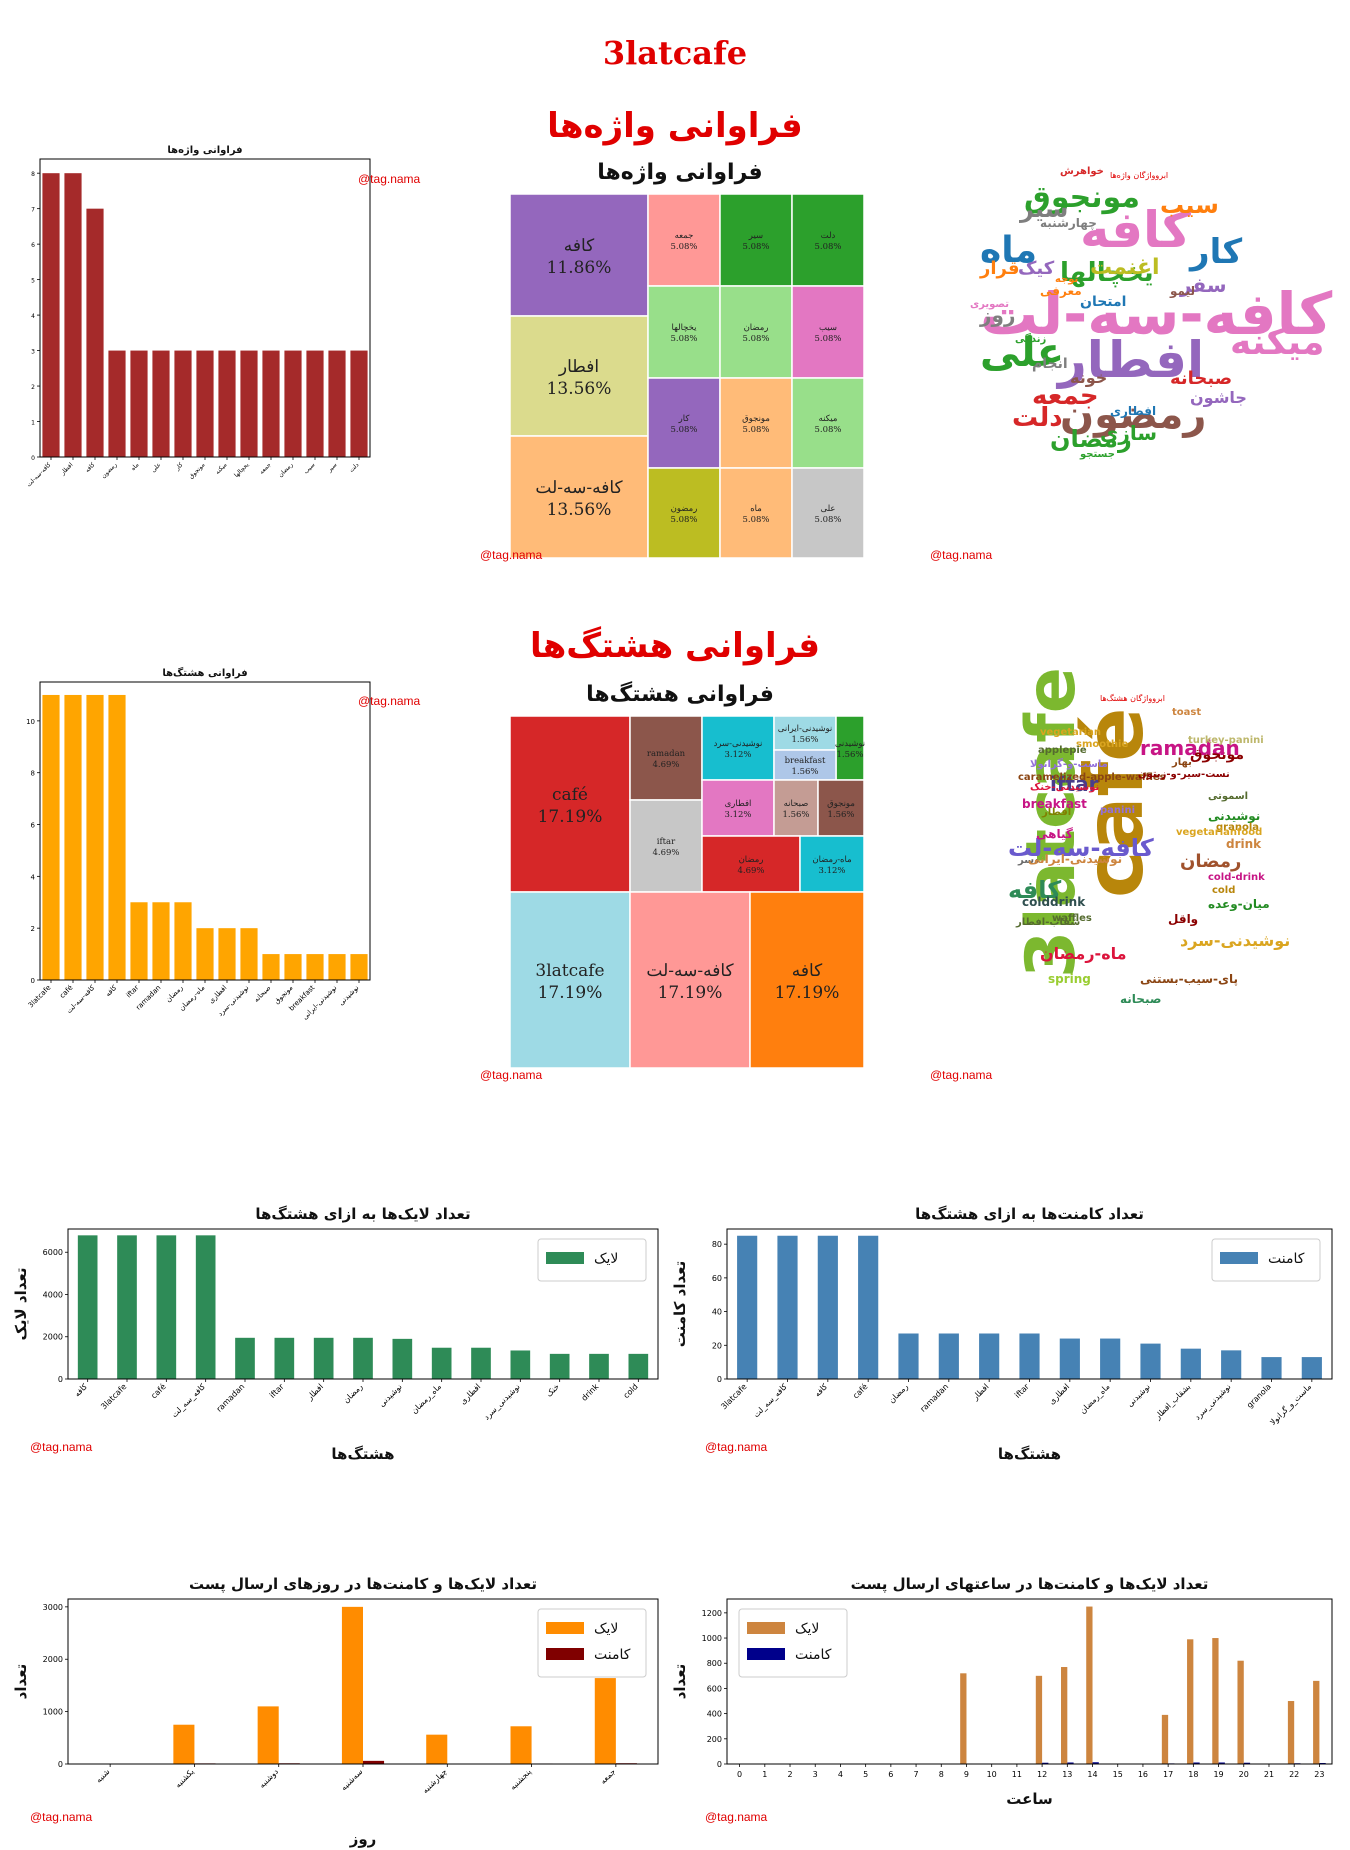 Image resolution: width=1350 pixels, height=1850 pixels. I want to click on y-tick-label: 8, so click(33, 774).